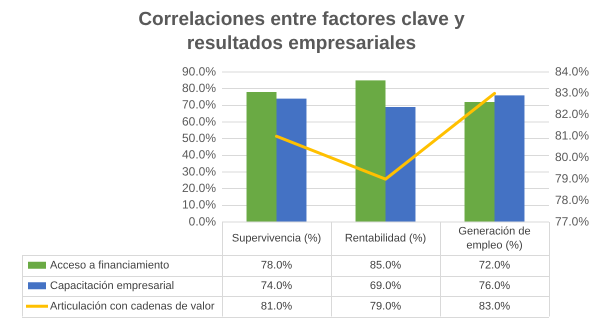 This screenshot has width=603, height=320. I want to click on y2-tick-label: 77.0%, so click(572, 221).